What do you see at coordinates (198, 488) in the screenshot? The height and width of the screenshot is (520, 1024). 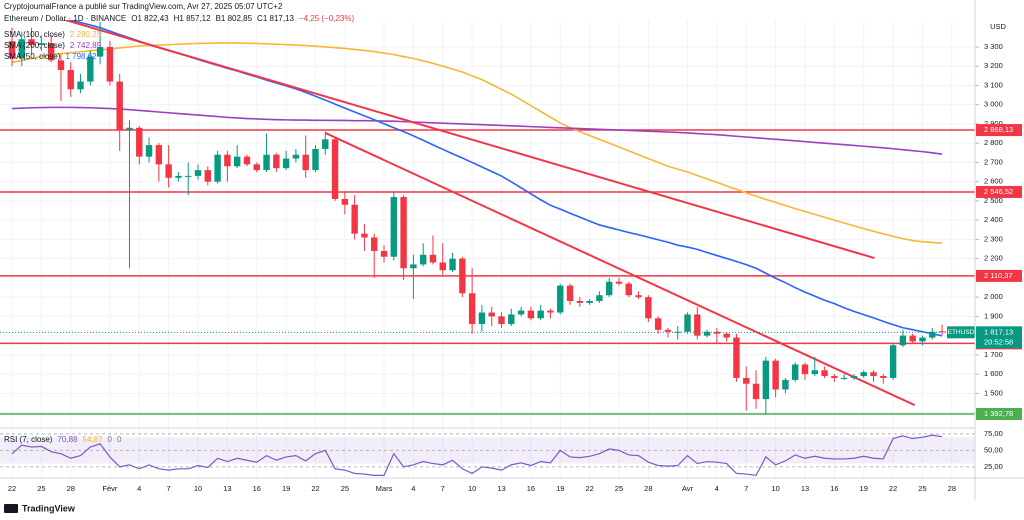 I see `x-tick-label: 10` at bounding box center [198, 488].